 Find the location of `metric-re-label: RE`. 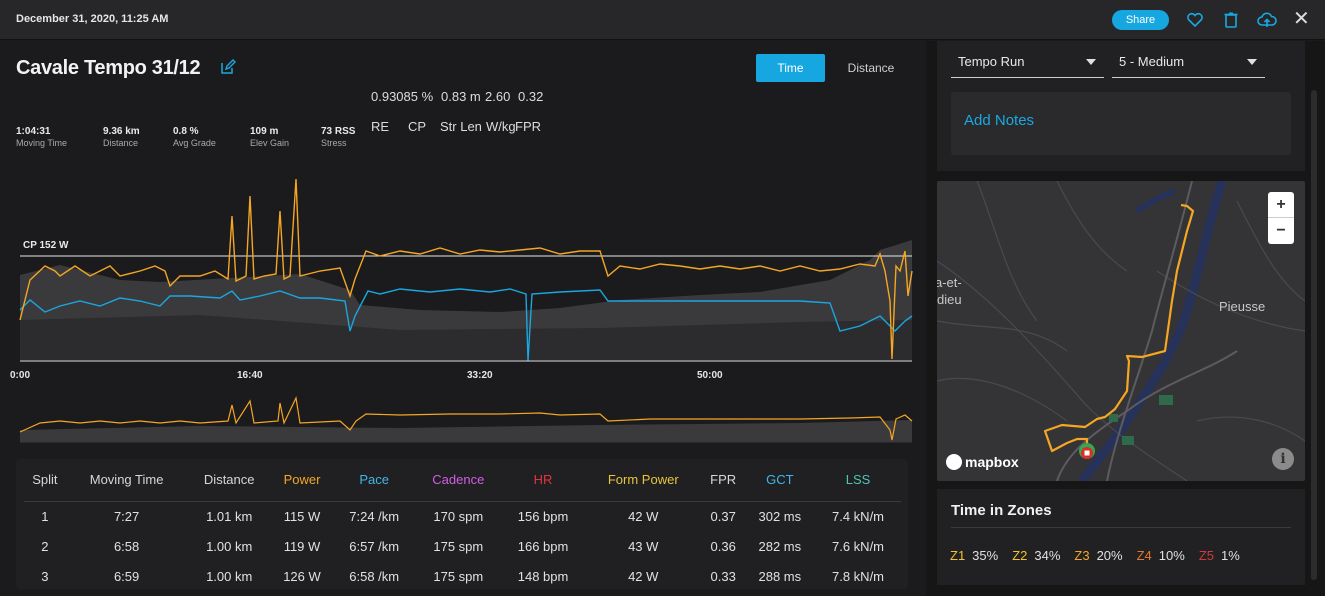

metric-re-label: RE is located at coordinates (380, 126).